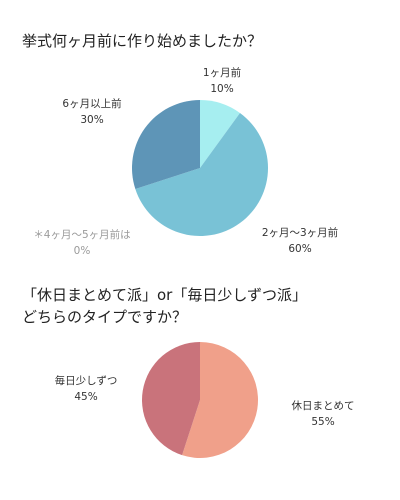 Image resolution: width=400 pixels, height=500 pixels. I want to click on slice-label: 2ヶ月〜3ヶ月前, so click(300, 232).